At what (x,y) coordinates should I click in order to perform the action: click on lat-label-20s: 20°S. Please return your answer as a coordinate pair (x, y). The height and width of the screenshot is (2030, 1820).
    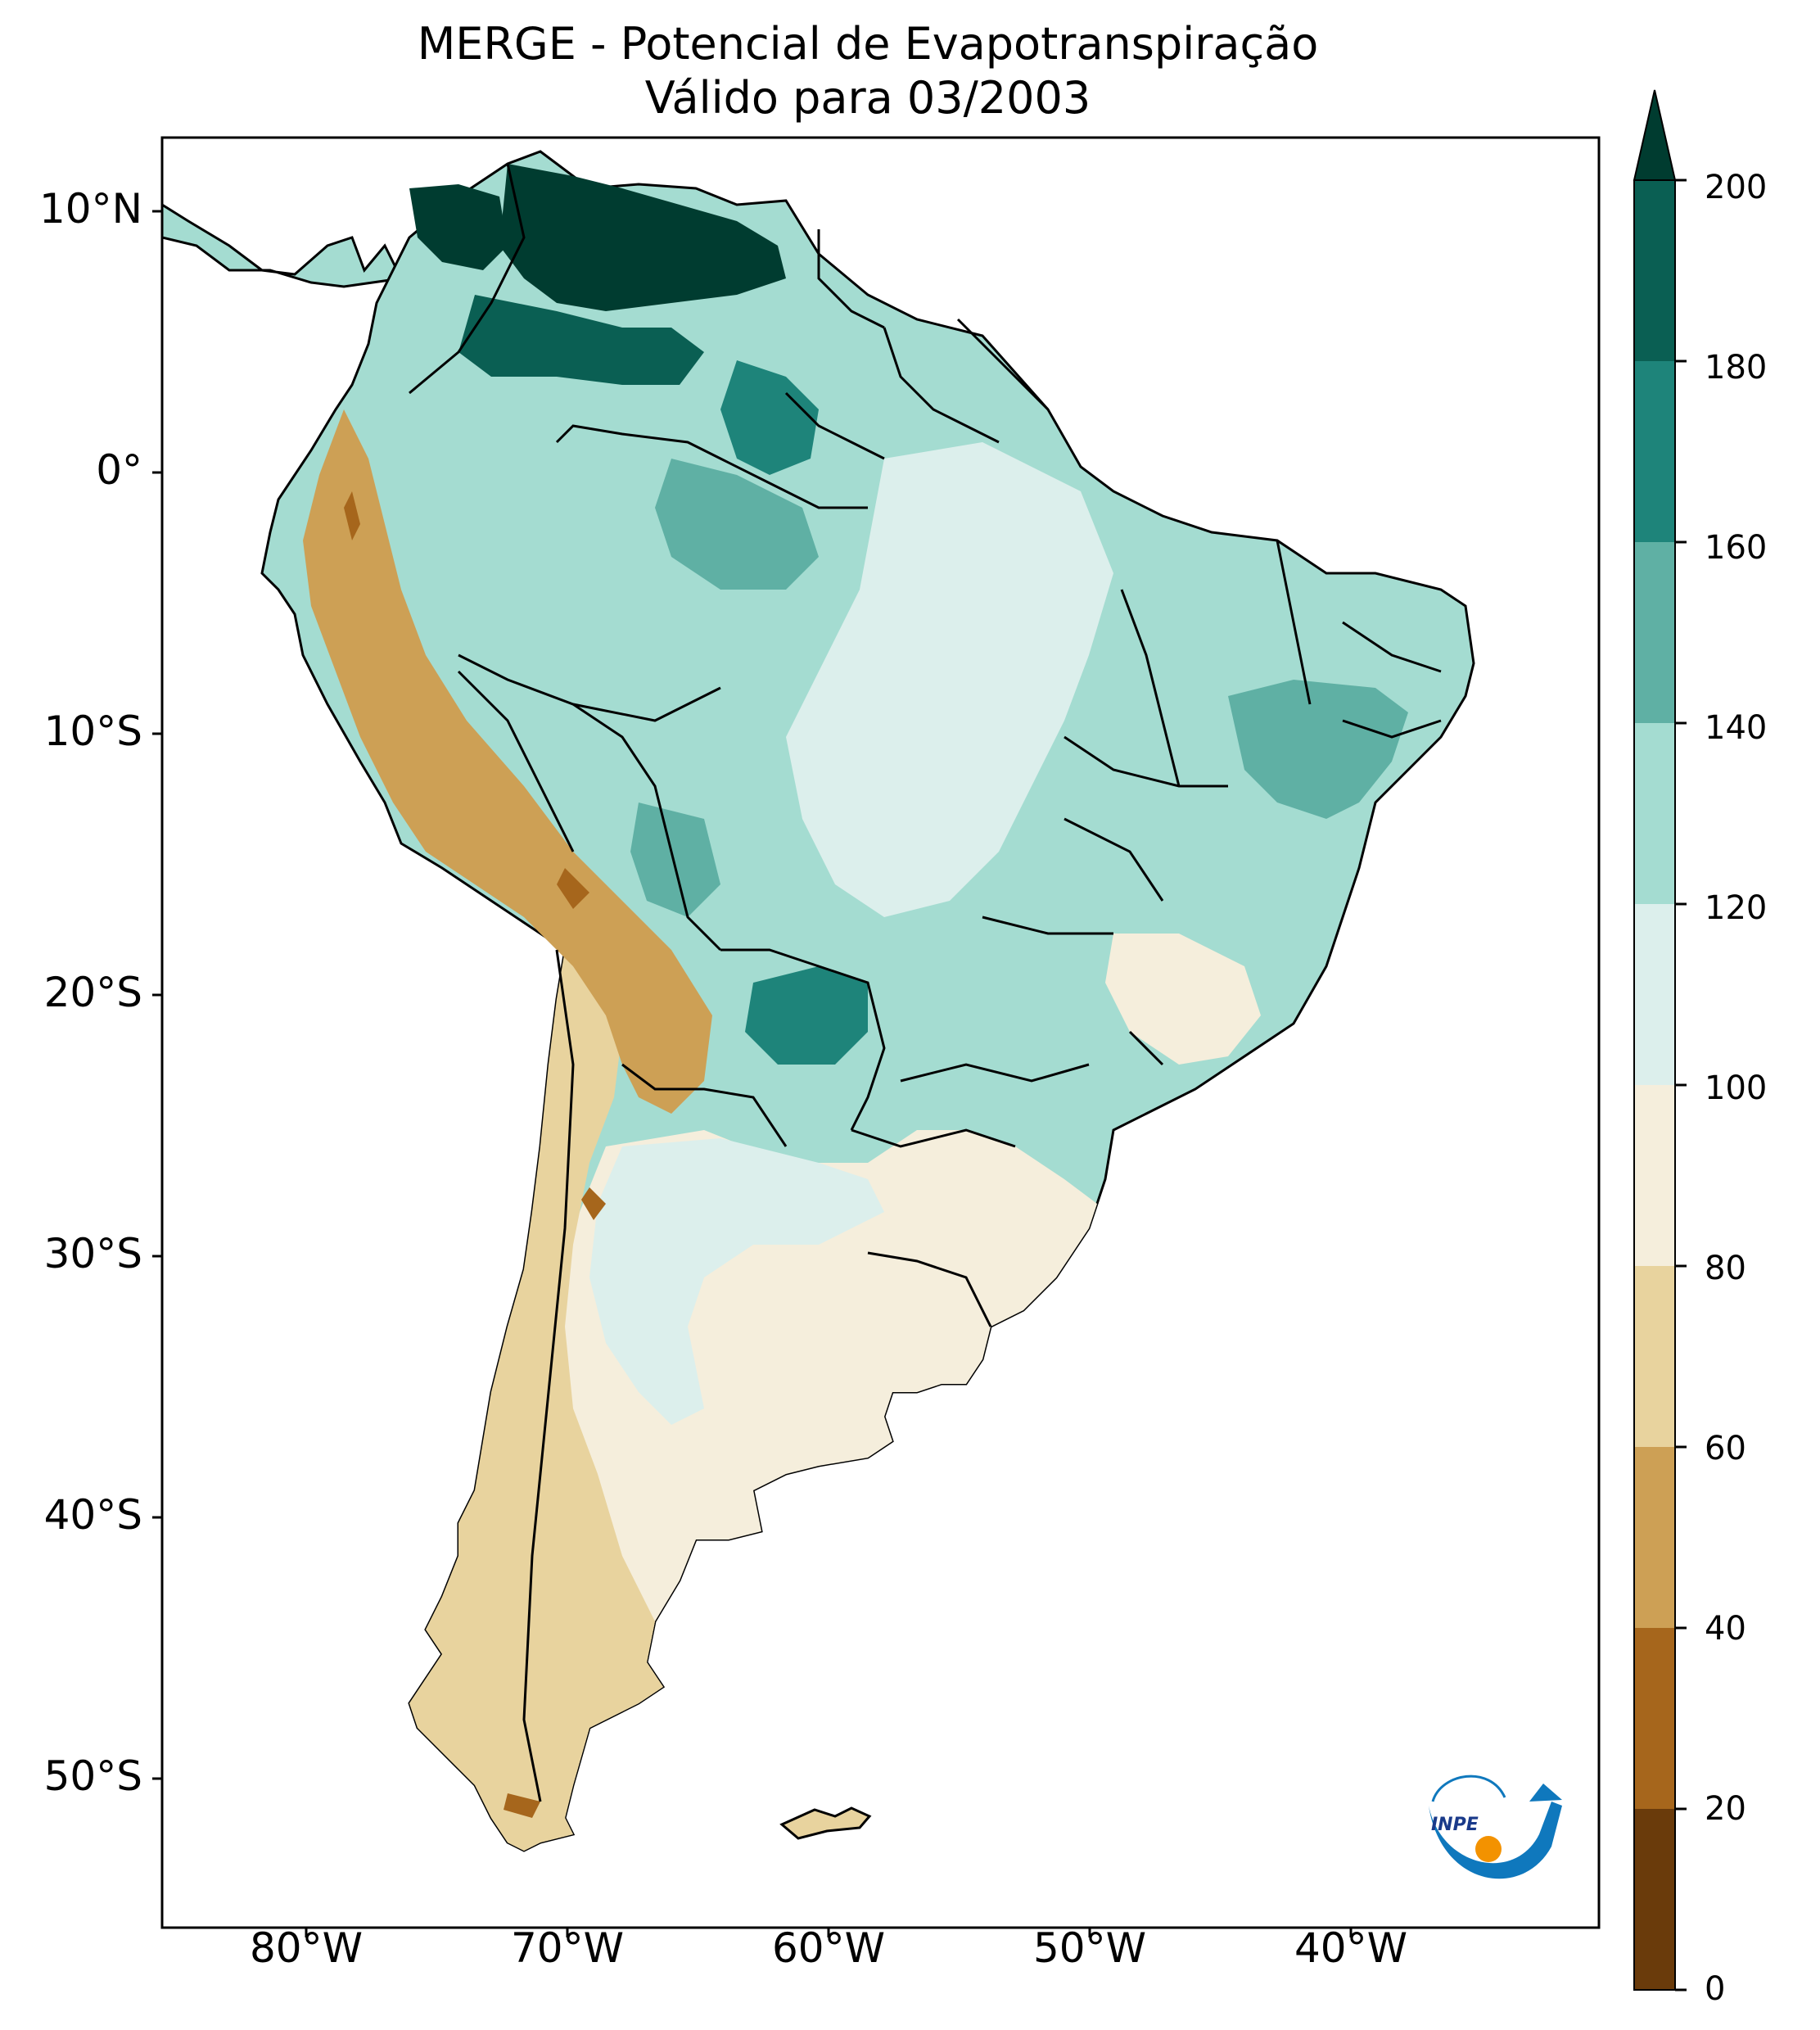
    Looking at the image, I should click on (92, 992).